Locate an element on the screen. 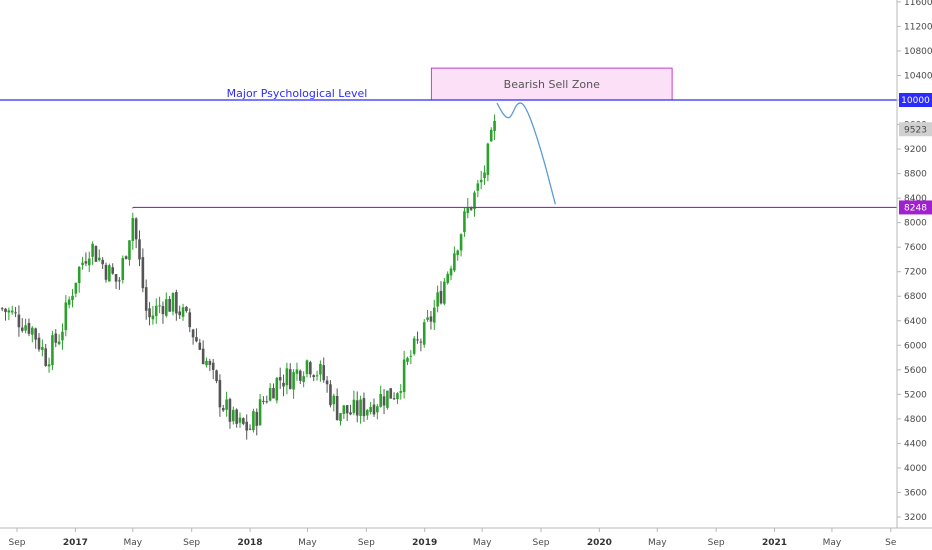 This screenshot has height=550, width=932. zone-label: Bearish Sell Zone is located at coordinates (552, 84).